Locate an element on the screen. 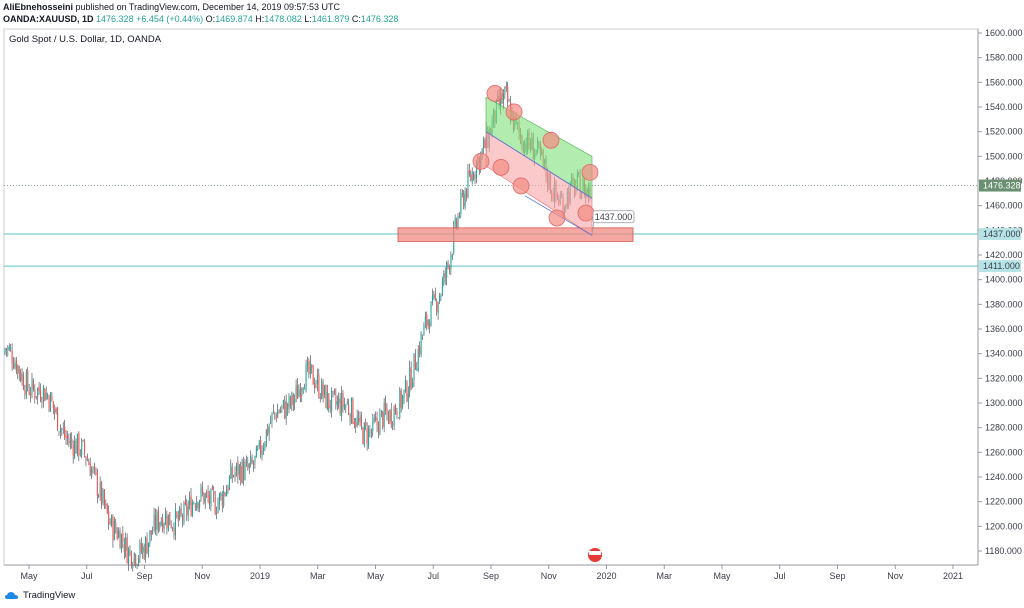  price-tick-label: 1400.000 is located at coordinates (1004, 280).